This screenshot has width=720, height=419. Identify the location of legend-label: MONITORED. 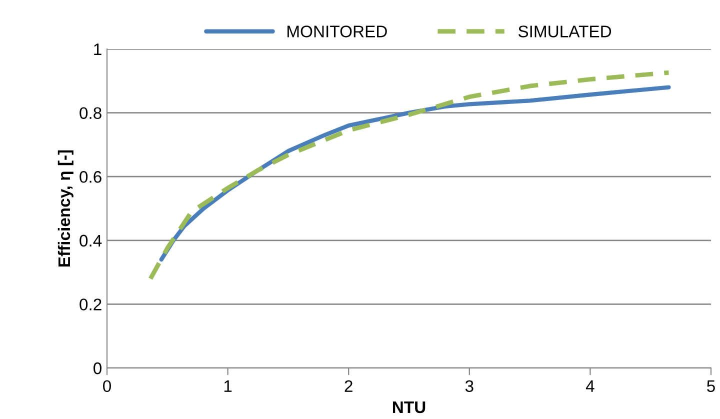
(337, 32).